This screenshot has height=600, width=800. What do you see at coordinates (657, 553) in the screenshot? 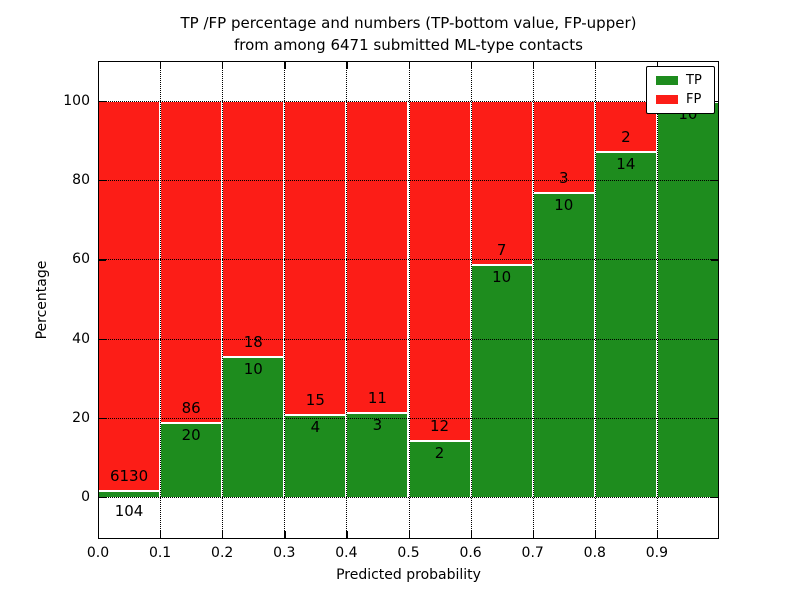
I see `x-tick-label: 0.9` at bounding box center [657, 553].